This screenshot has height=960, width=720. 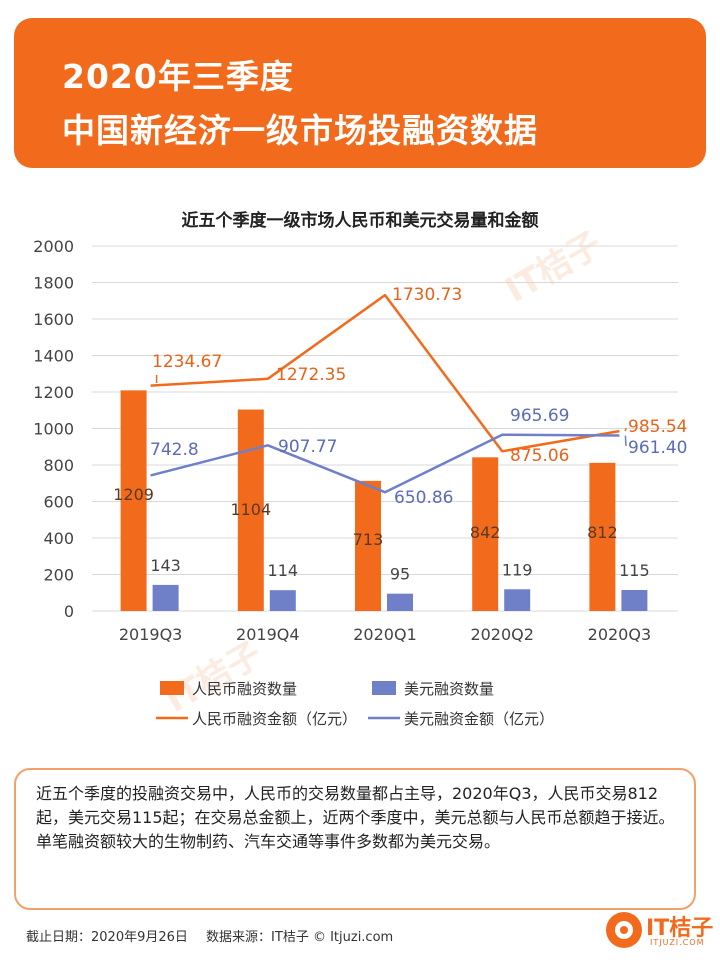 I want to click on orange-slice-icon, so click(x=624, y=930).